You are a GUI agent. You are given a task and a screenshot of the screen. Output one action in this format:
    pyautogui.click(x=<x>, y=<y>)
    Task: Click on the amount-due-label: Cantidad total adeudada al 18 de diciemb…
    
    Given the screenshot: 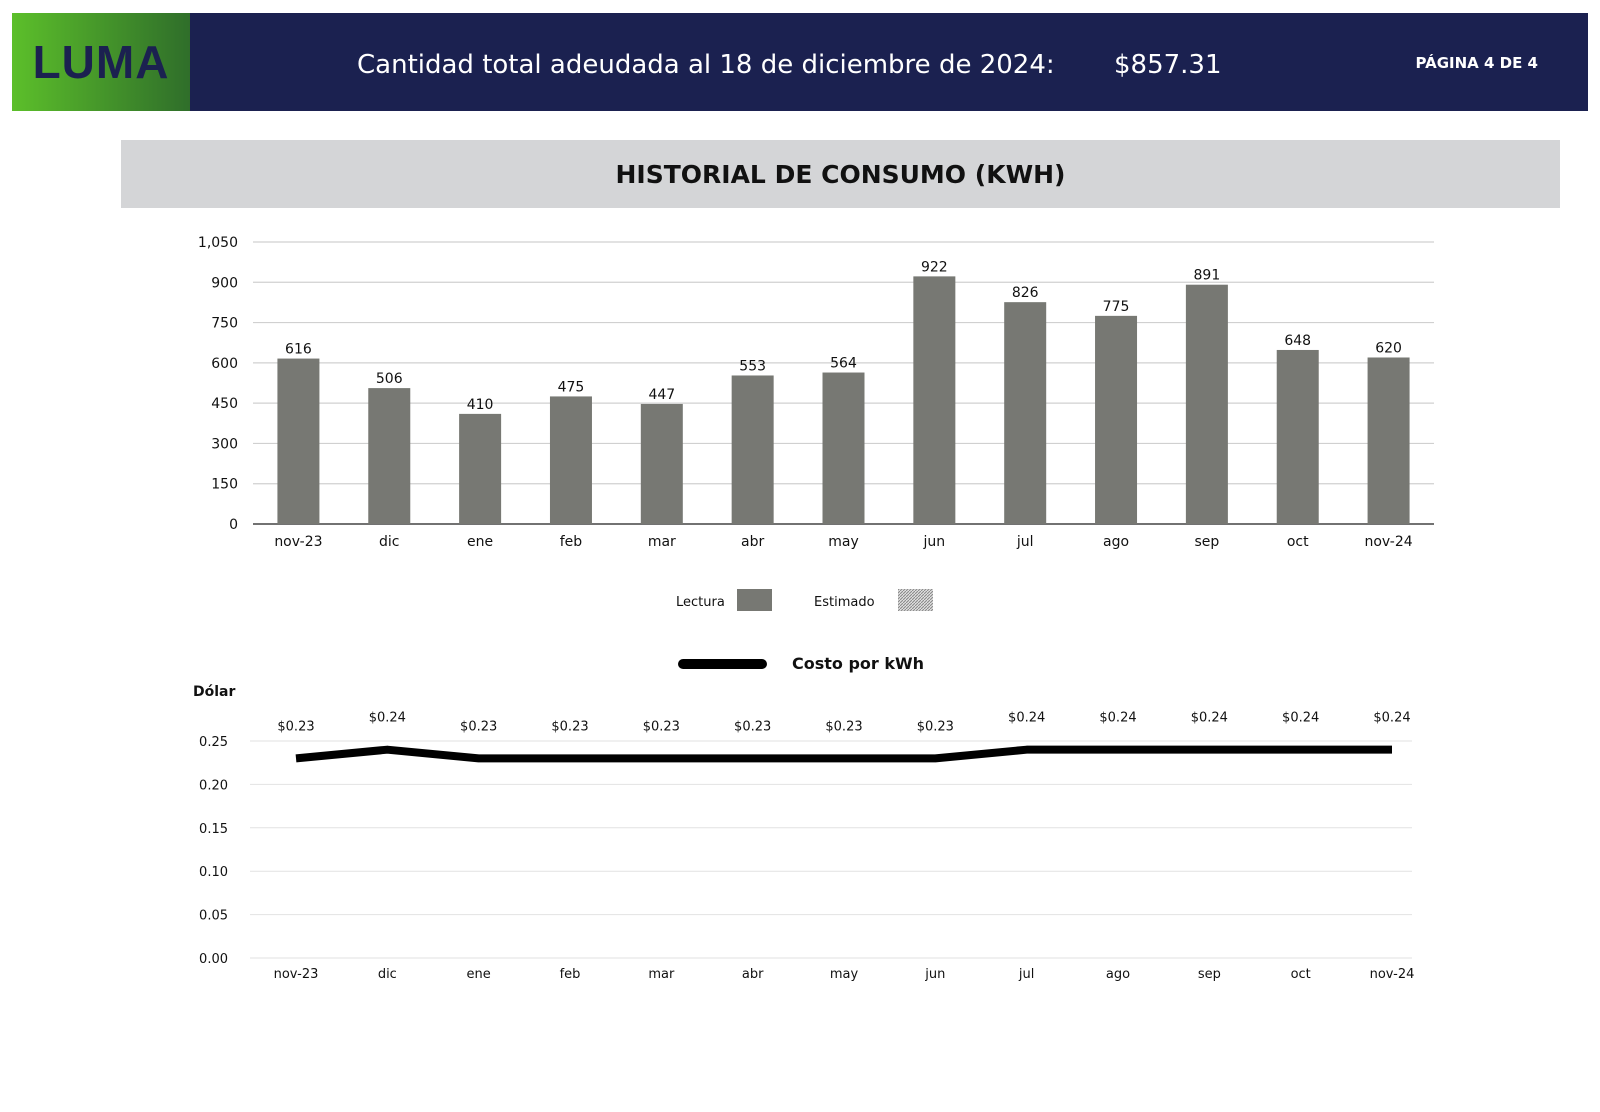 What is the action you would take?
    pyautogui.click(x=706, y=65)
    